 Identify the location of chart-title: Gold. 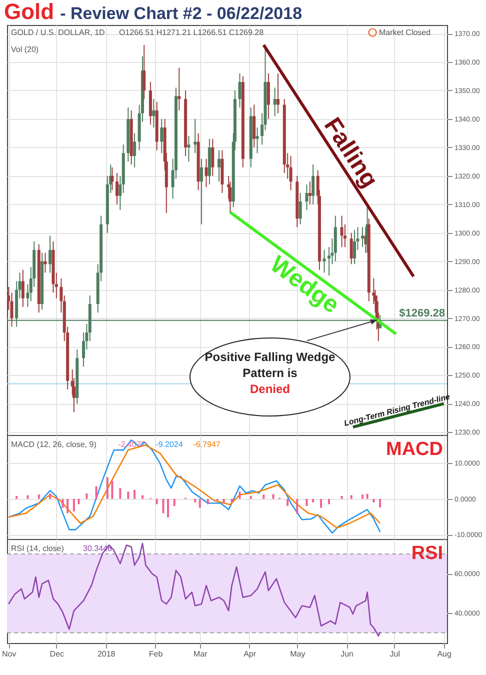
(29, 12).